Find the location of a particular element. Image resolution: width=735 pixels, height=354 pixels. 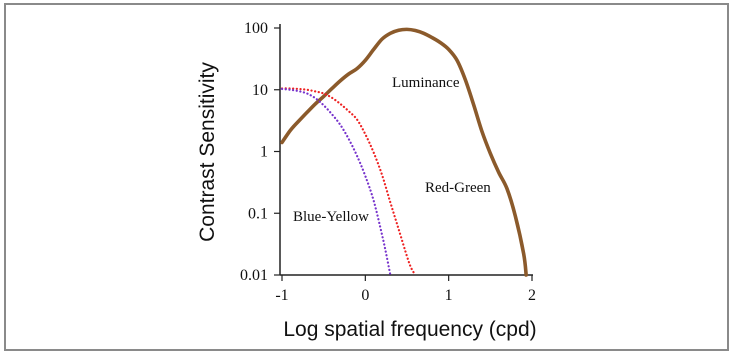

x-tick-label: 2 is located at coordinates (532, 295).